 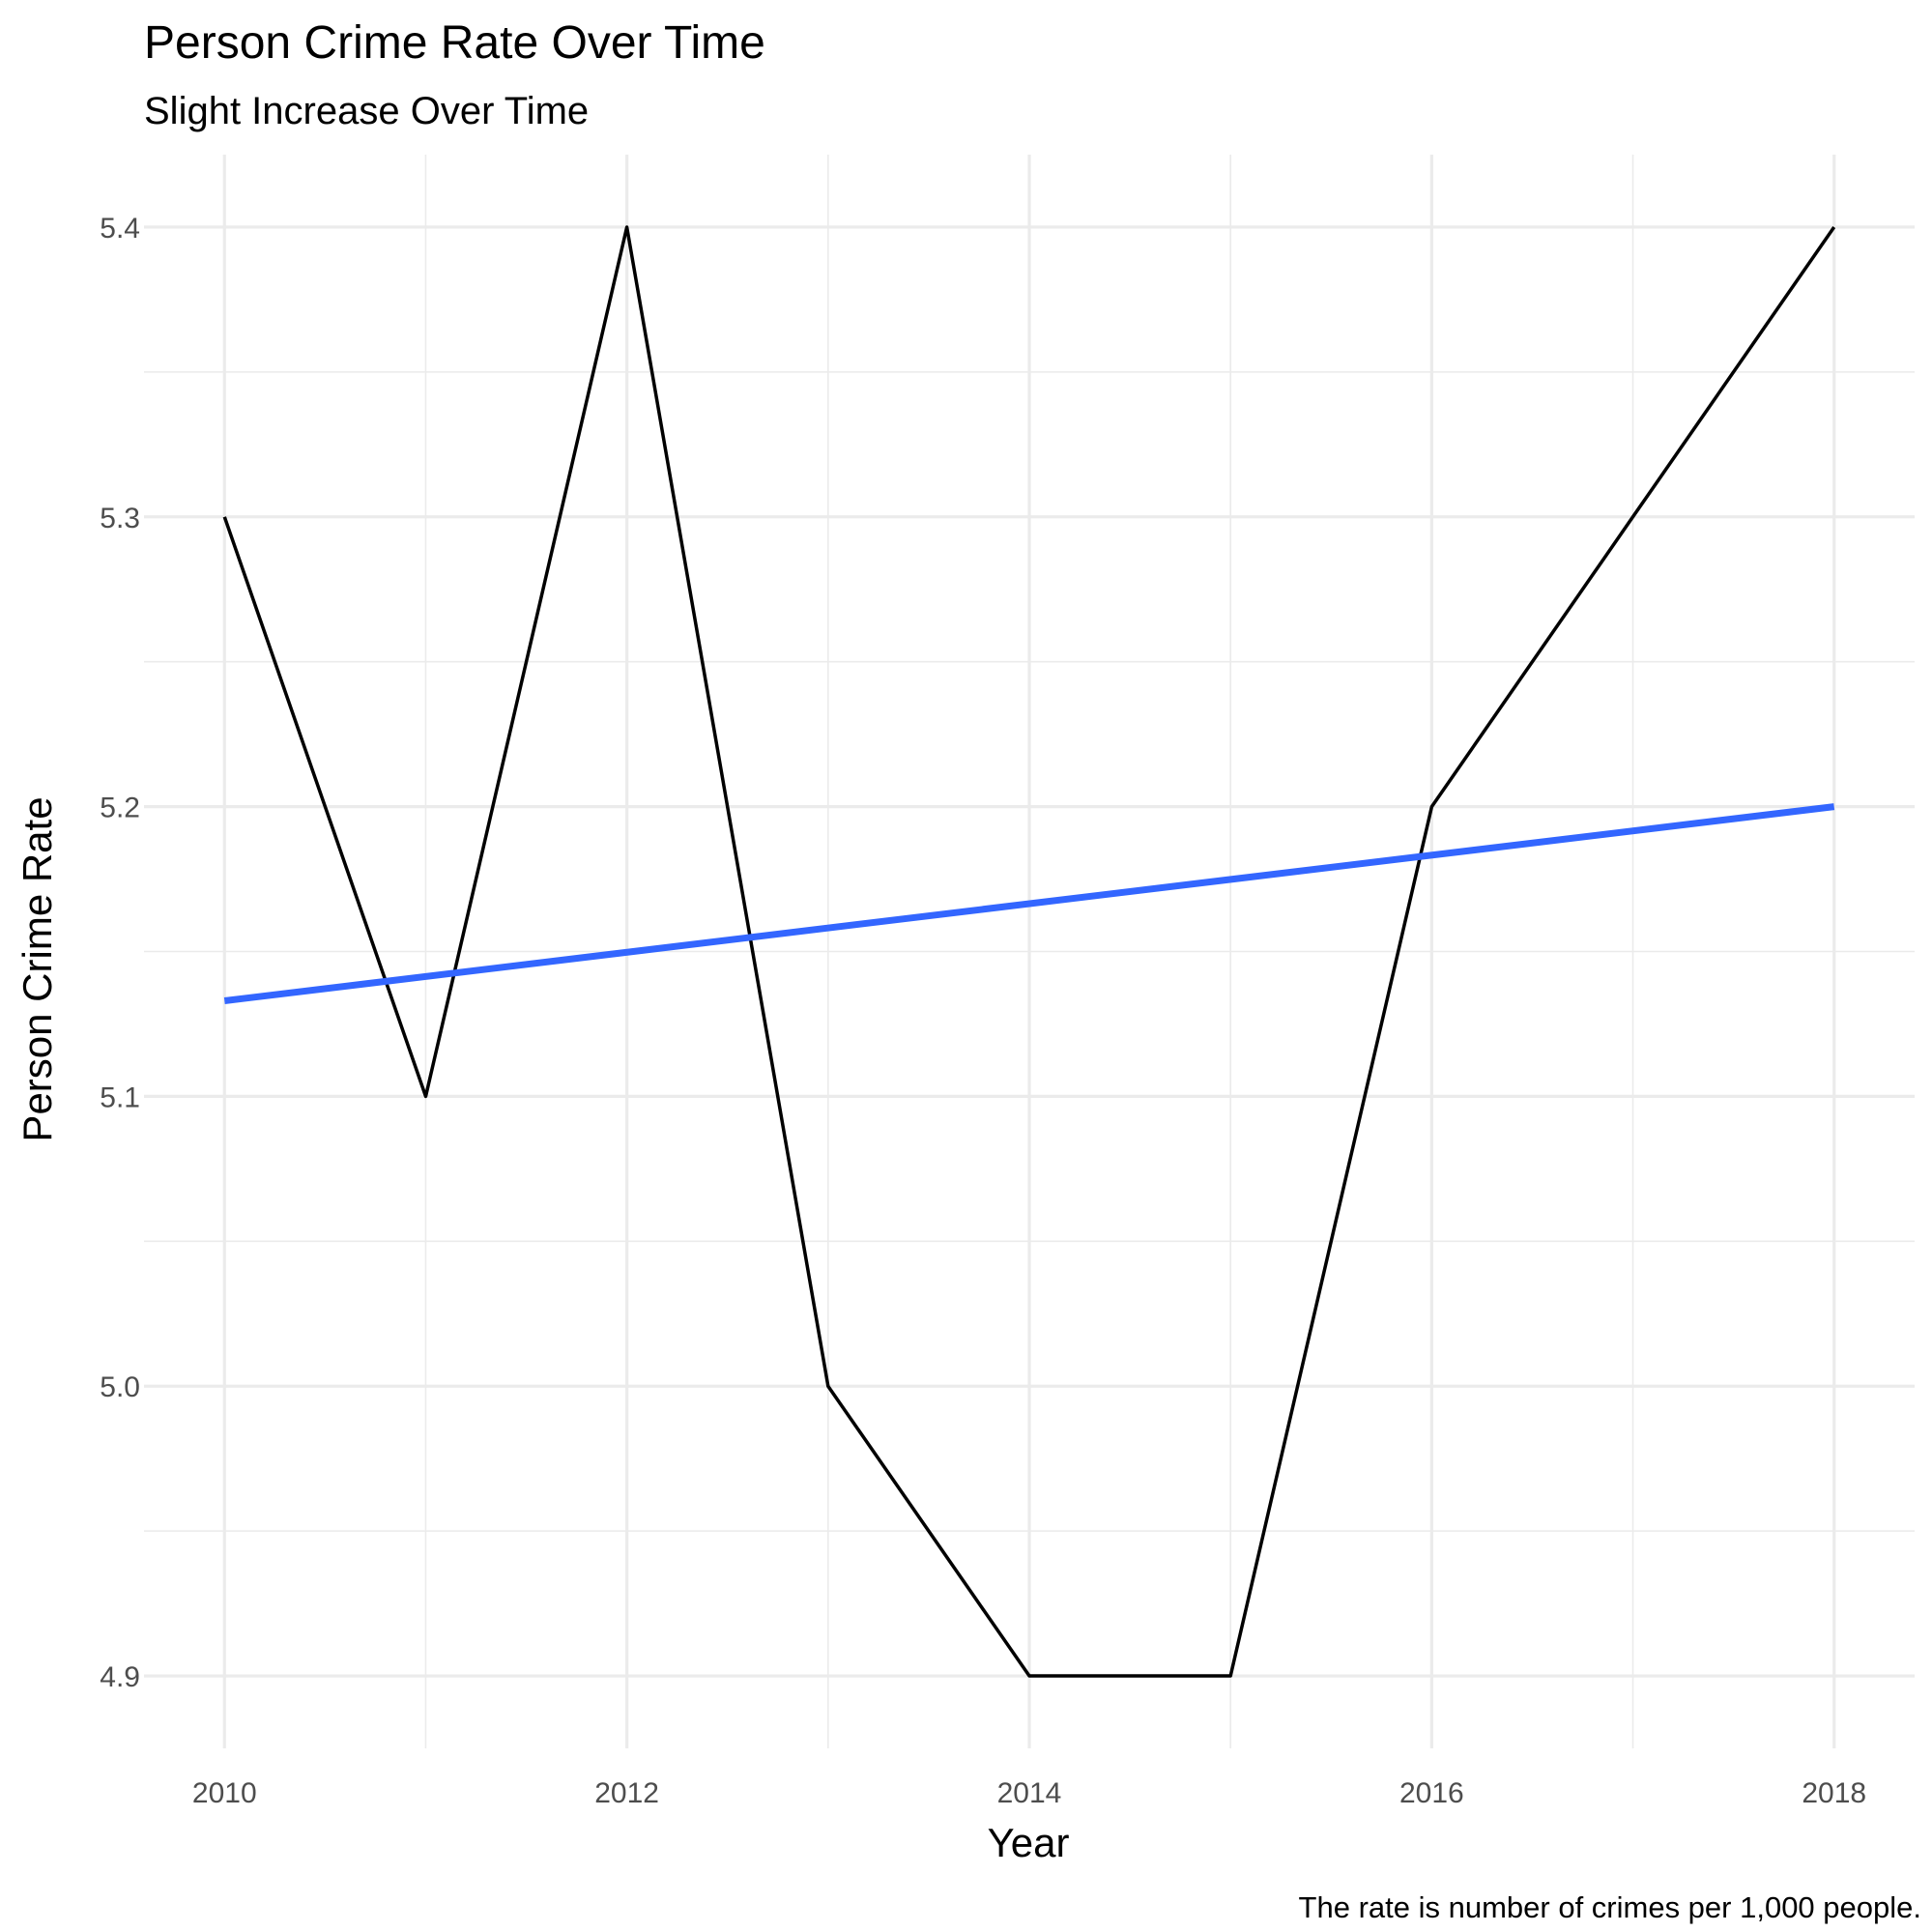 I want to click on x-tick-label: 2018, so click(x=1834, y=1793).